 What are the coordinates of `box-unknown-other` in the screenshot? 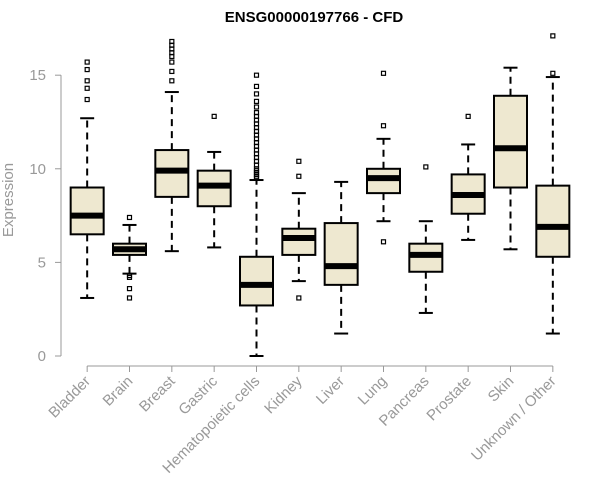 It's located at (553, 184).